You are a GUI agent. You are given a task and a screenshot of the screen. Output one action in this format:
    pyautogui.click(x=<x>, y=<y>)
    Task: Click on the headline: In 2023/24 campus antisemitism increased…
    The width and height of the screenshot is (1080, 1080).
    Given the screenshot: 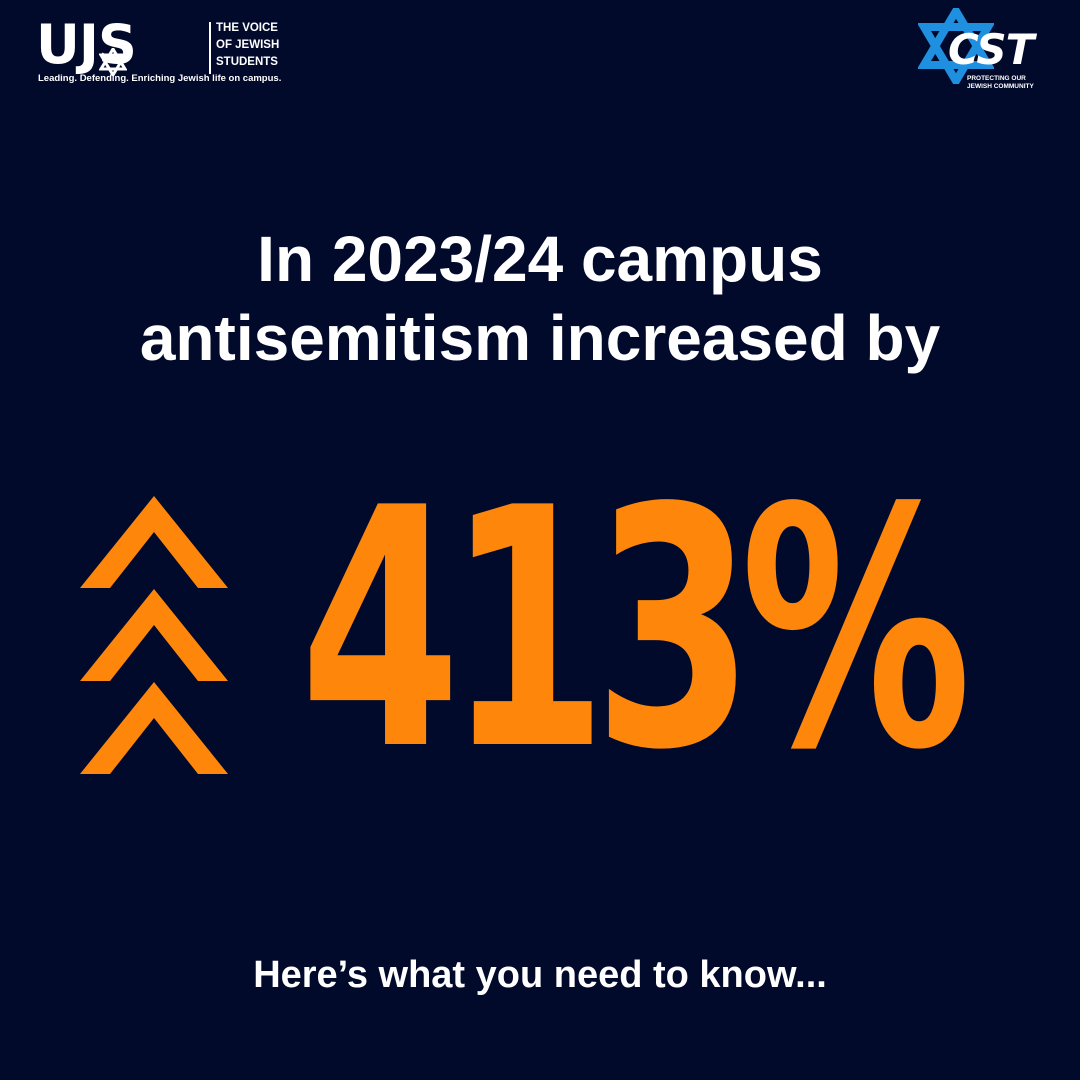 What is the action you would take?
    pyautogui.click(x=540, y=299)
    